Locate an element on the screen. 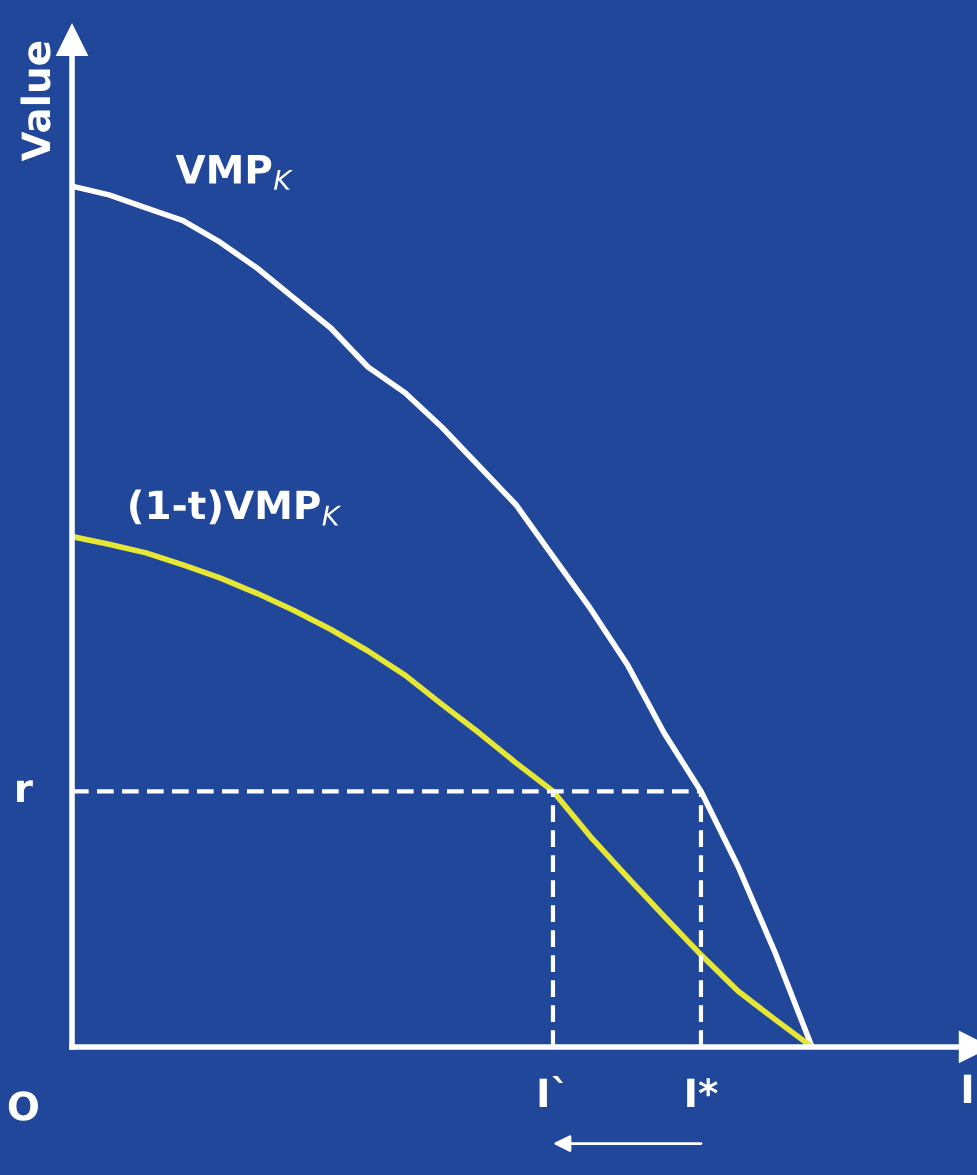 The height and width of the screenshot is (1175, 977). series-label: (1-t)VMP$_{K}$ is located at coordinates (236, 507).